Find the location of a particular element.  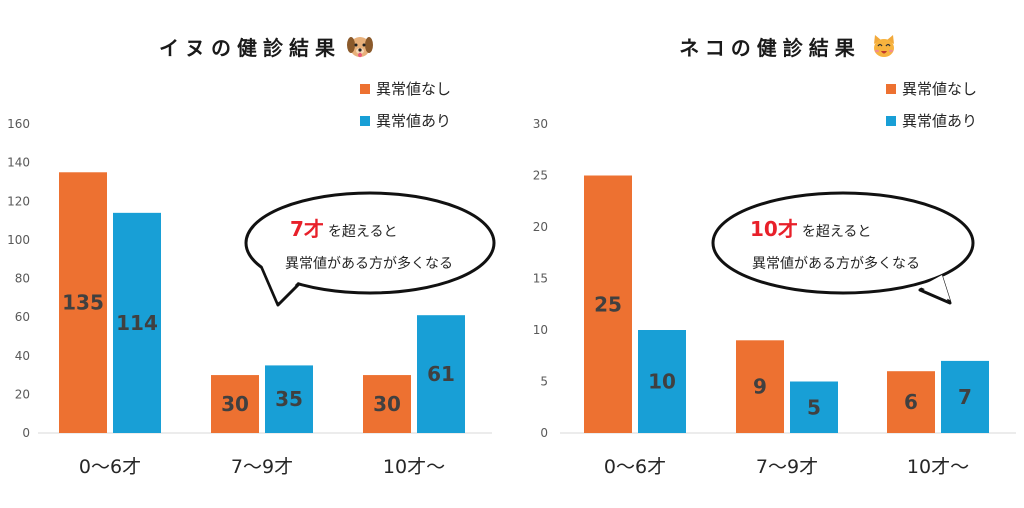

y-tick-label: 80 is located at coordinates (22, 279).